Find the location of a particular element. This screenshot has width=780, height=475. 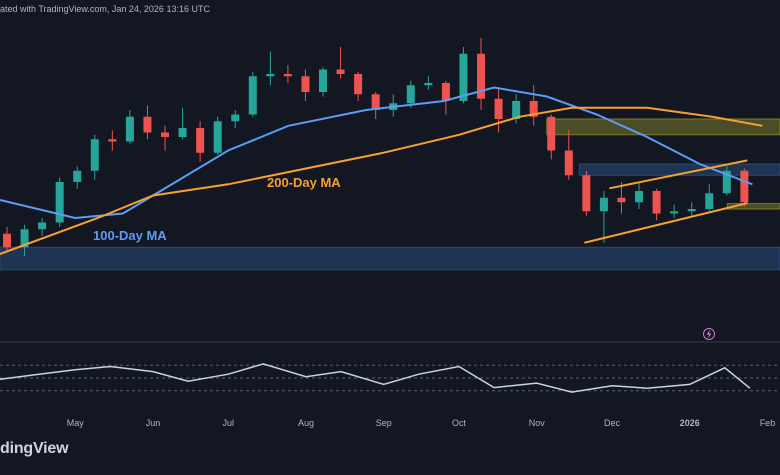

tradingview-logo: dingView is located at coordinates (34, 448).